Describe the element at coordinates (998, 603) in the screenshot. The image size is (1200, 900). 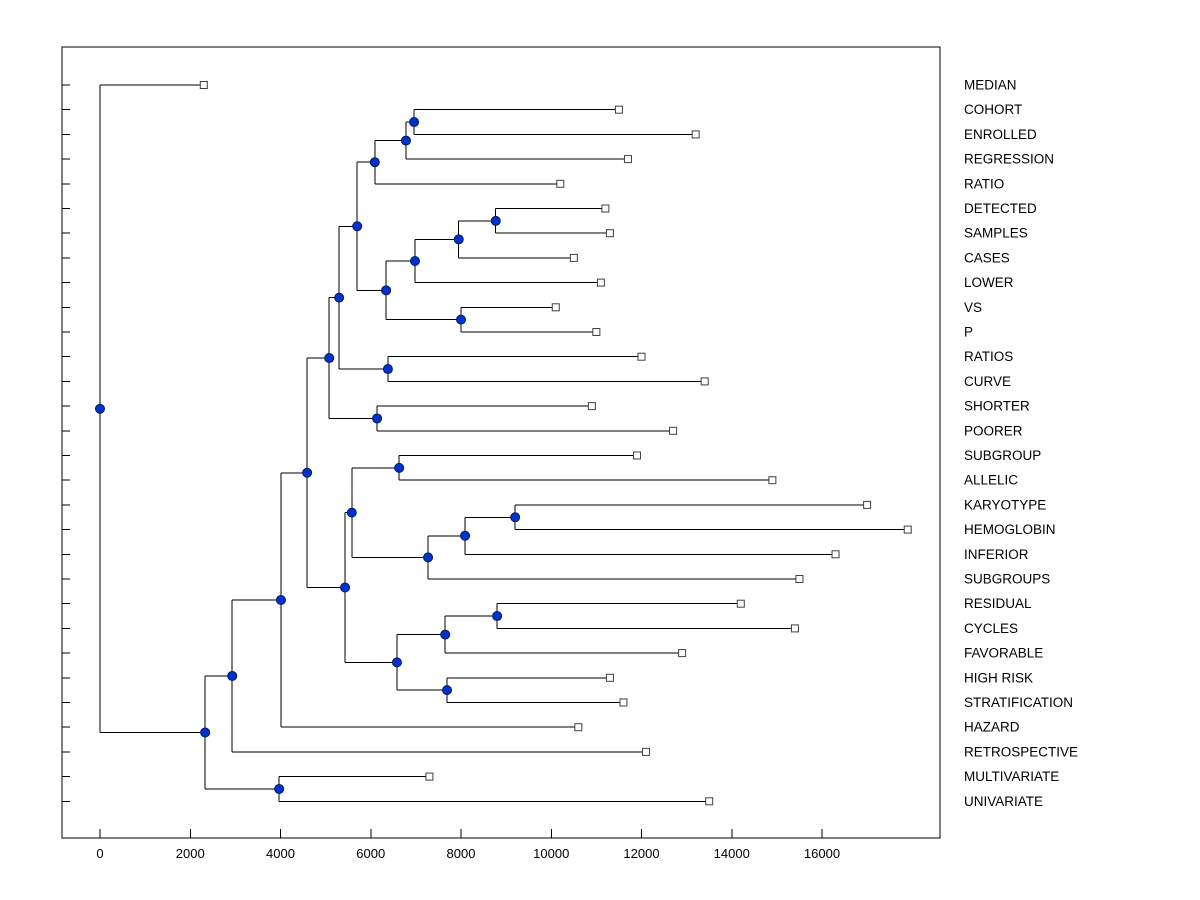
I see `leaf-label: RESIDUAL` at that location.